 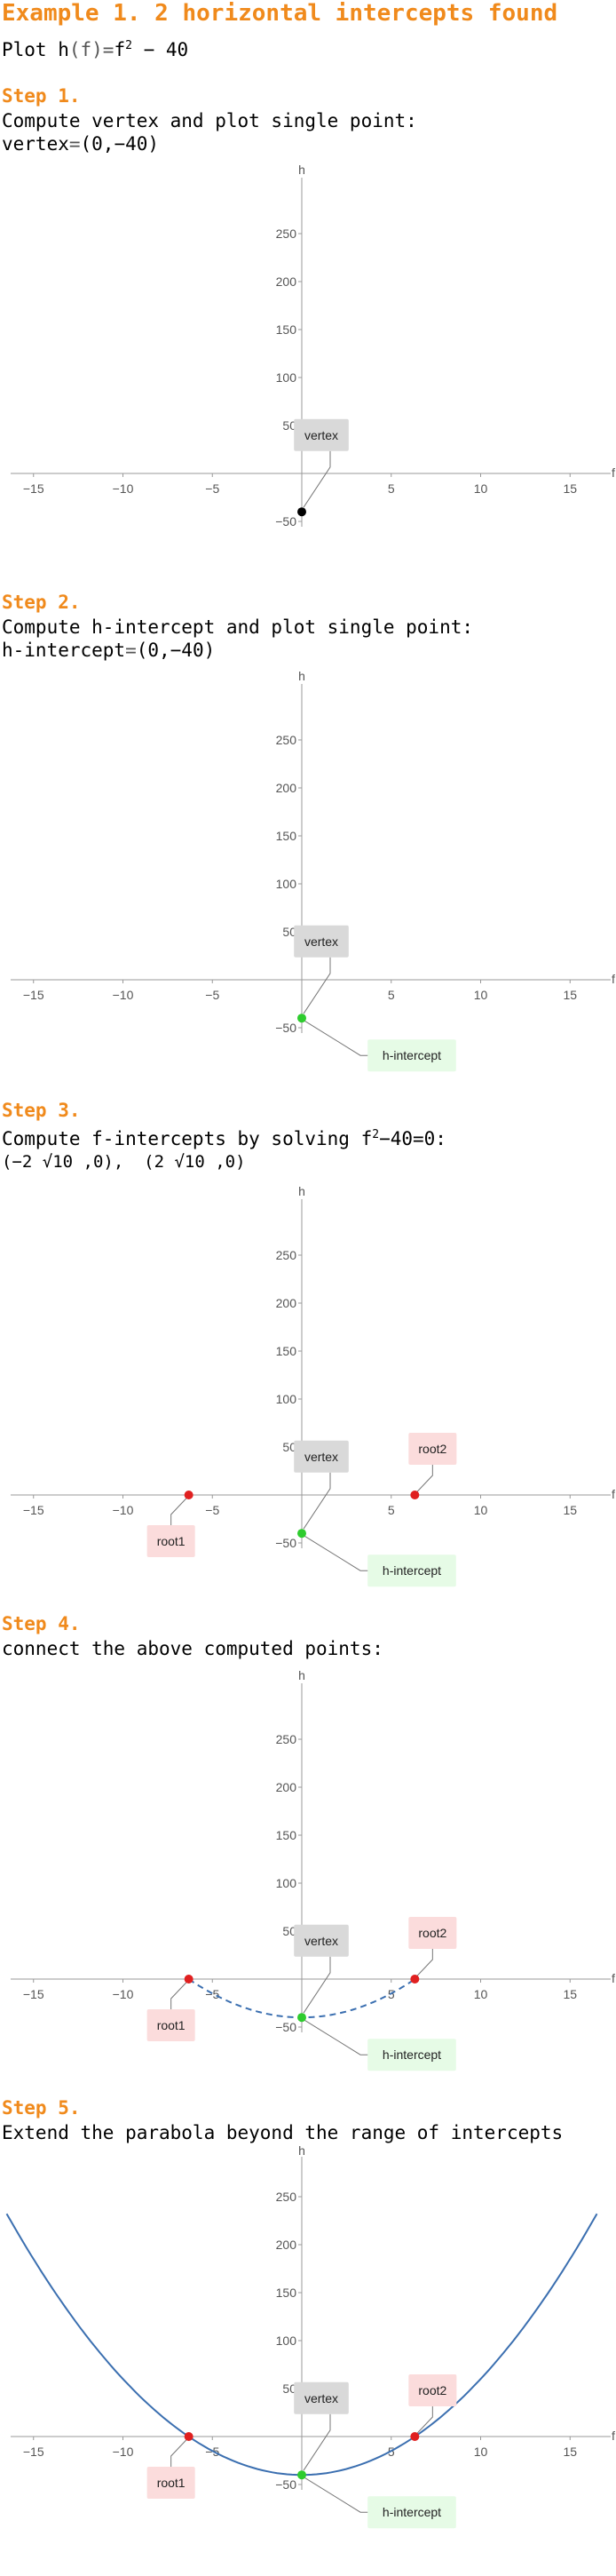 What do you see at coordinates (195, 1162) in the screenshot?
I see `step-3-root-right: (2 √10 ,0)` at bounding box center [195, 1162].